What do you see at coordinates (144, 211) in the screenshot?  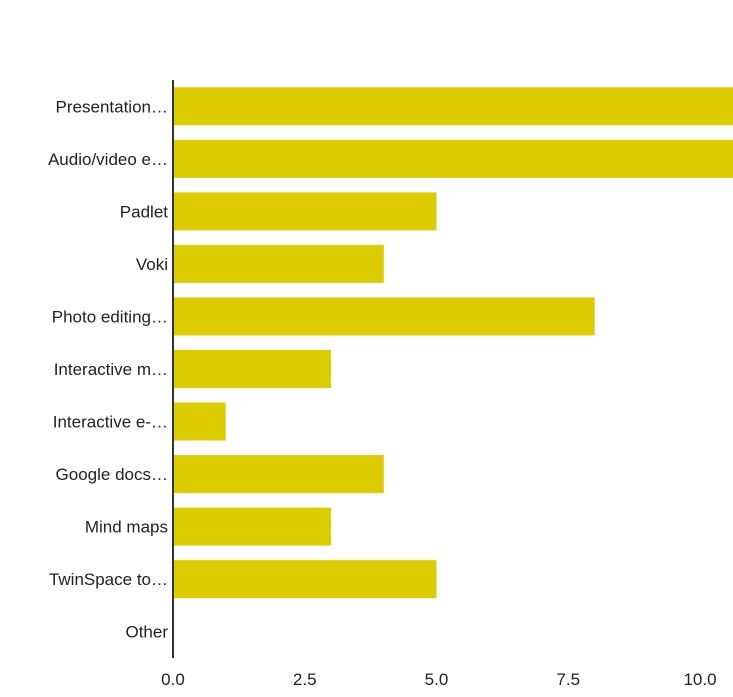 I see `category-label: Padlet` at bounding box center [144, 211].